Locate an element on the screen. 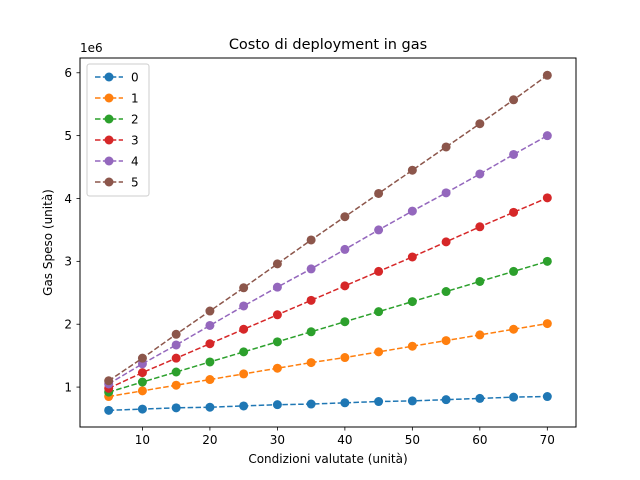  y-axis-multiplier: 1e6 is located at coordinates (91, 48).